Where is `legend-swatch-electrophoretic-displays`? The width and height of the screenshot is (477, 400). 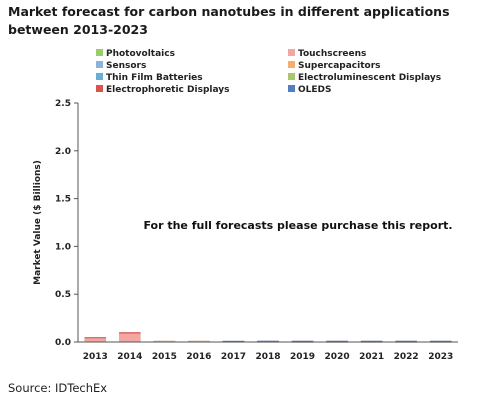 legend-swatch-electrophoretic-displays is located at coordinates (99, 88).